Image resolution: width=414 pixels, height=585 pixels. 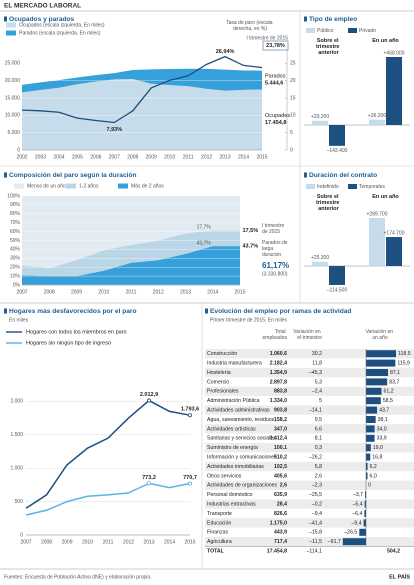 What do you see at coordinates (343, 175) in the screenshot?
I see `chart-title: Duración del contrato` at bounding box center [343, 175].